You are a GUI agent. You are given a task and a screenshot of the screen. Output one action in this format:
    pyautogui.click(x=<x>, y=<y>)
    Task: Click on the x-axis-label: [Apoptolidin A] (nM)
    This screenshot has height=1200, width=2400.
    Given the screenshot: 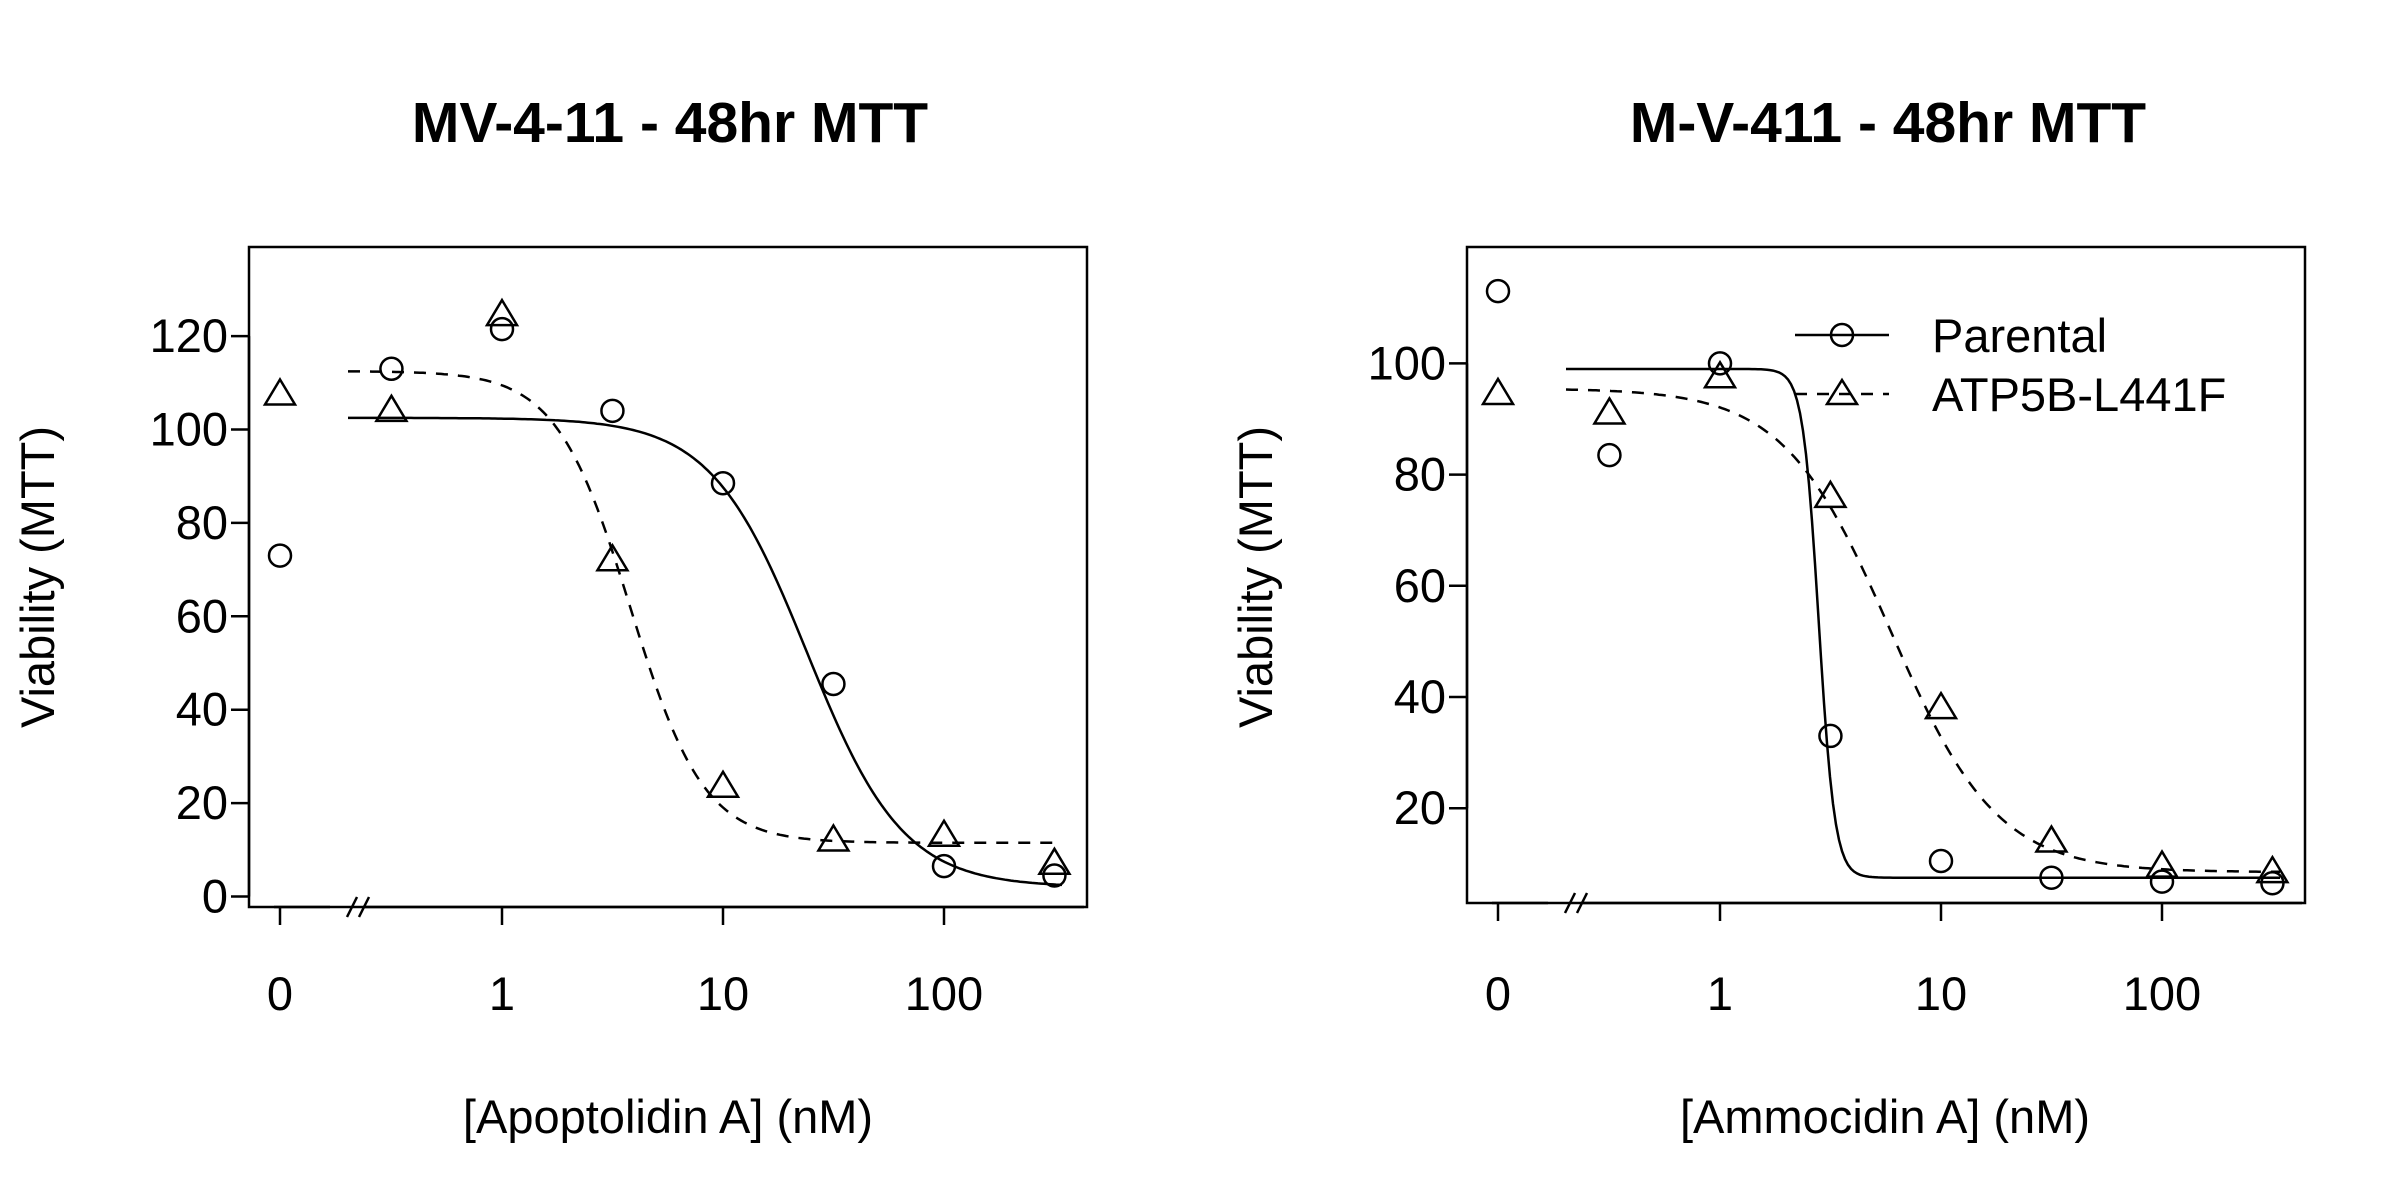 What is the action you would take?
    pyautogui.click(x=668, y=1116)
    